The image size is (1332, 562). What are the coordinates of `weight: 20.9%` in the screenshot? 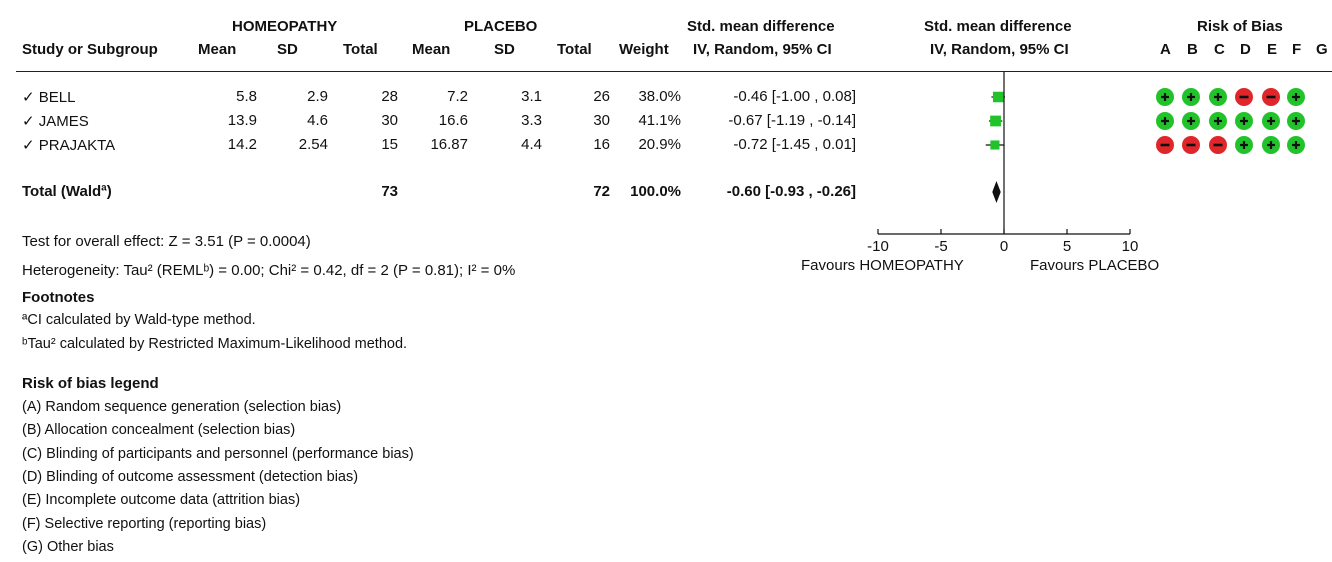 It's located at (659, 144).